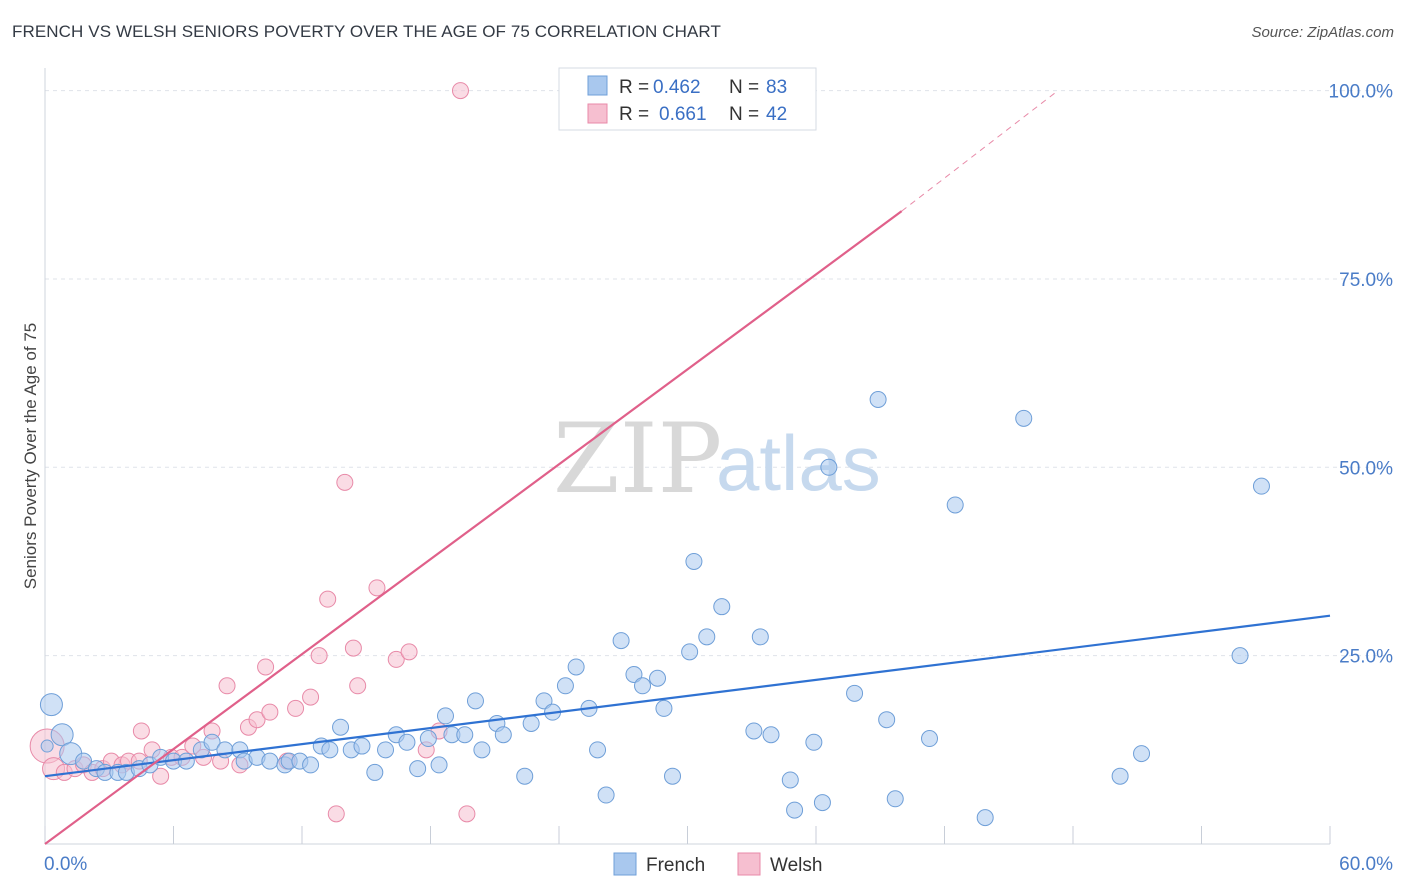  Describe the element at coordinates (776, 87) in the screenshot. I see `legend-french-n-value: 83` at that location.